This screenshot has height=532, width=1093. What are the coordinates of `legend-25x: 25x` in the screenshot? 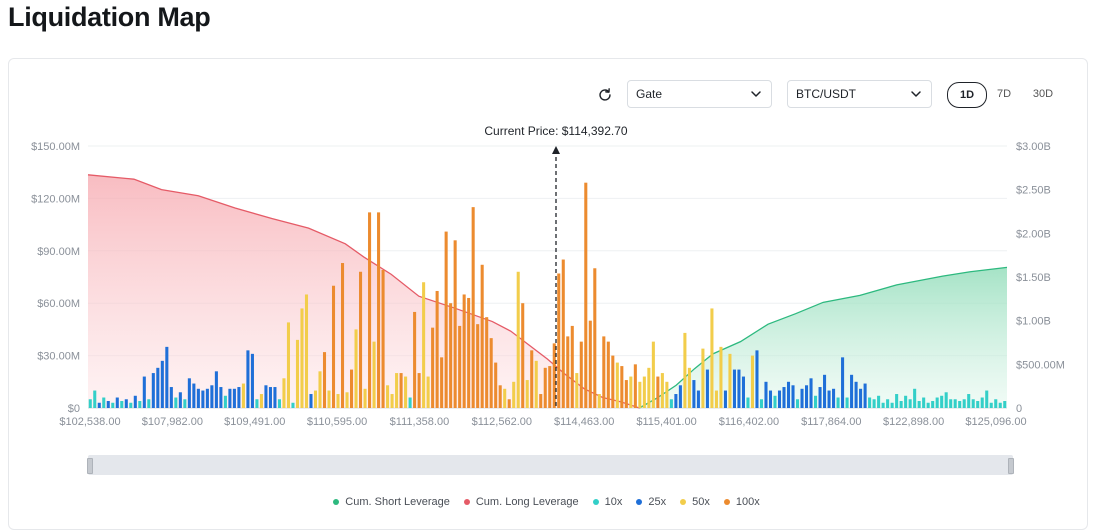 It's located at (651, 502).